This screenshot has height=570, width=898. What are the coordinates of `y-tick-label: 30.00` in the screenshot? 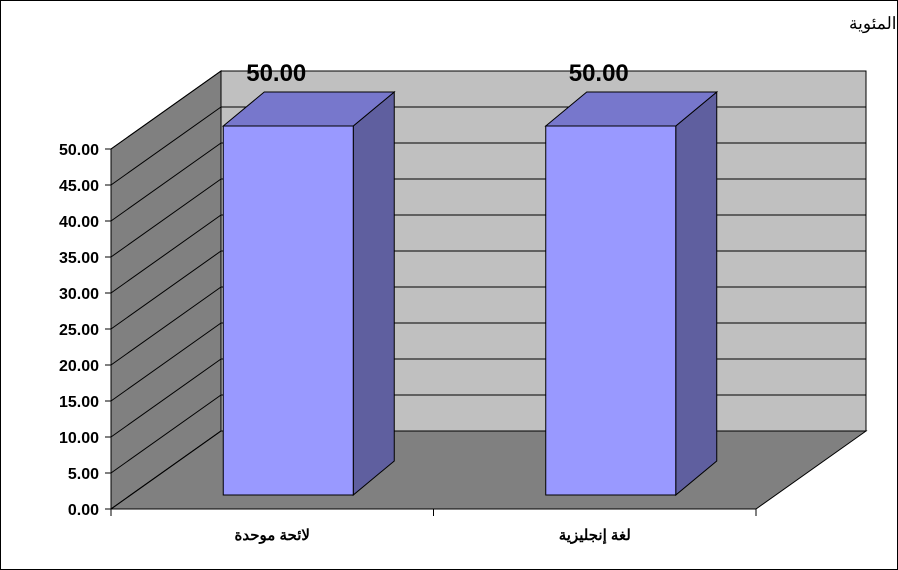 It's located at (79, 294).